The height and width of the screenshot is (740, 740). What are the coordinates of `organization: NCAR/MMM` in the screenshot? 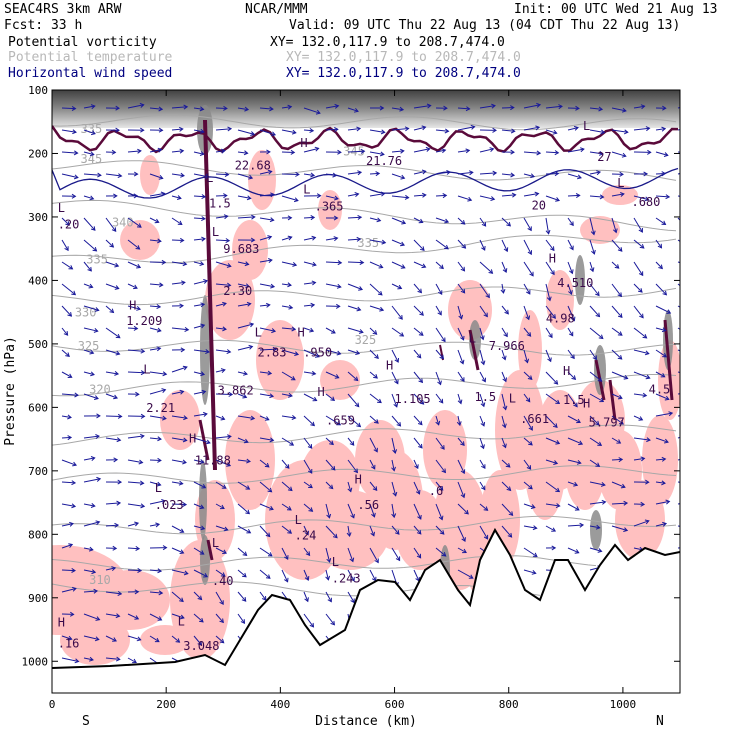 It's located at (276, 9).